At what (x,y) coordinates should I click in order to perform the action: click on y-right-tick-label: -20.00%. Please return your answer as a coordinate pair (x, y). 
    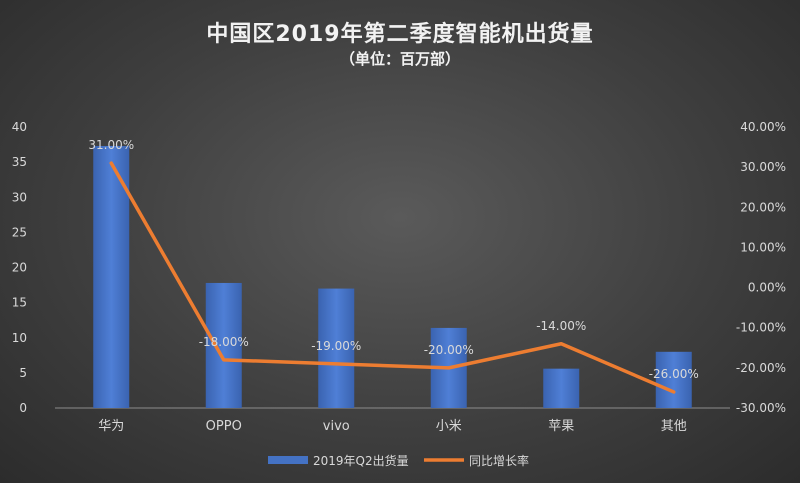
    Looking at the image, I should click on (761, 368).